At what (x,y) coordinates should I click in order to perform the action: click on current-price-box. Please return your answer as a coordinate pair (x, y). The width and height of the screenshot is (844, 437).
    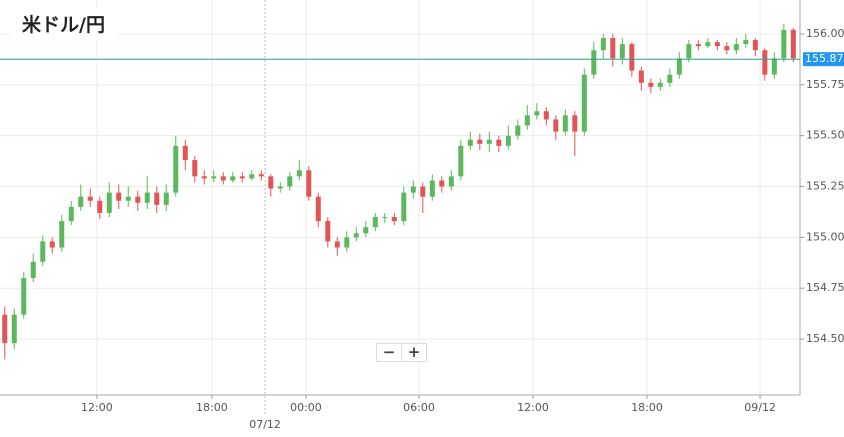
    Looking at the image, I should click on (823, 59).